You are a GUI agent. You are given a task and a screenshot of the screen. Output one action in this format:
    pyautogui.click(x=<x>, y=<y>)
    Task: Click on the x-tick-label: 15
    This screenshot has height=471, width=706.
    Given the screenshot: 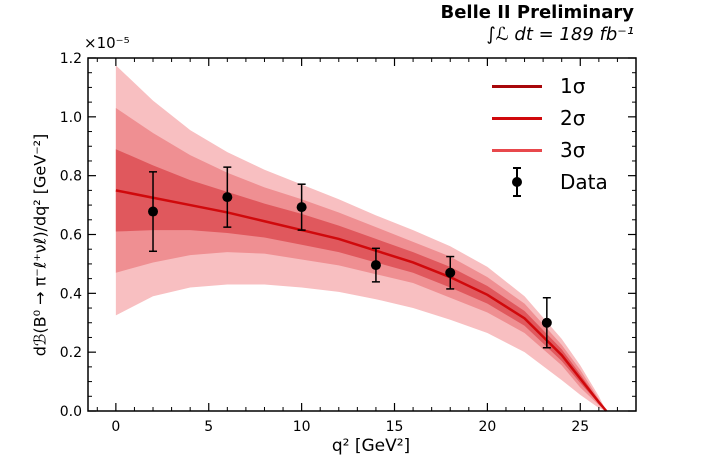 What is the action you would take?
    pyautogui.click(x=395, y=427)
    